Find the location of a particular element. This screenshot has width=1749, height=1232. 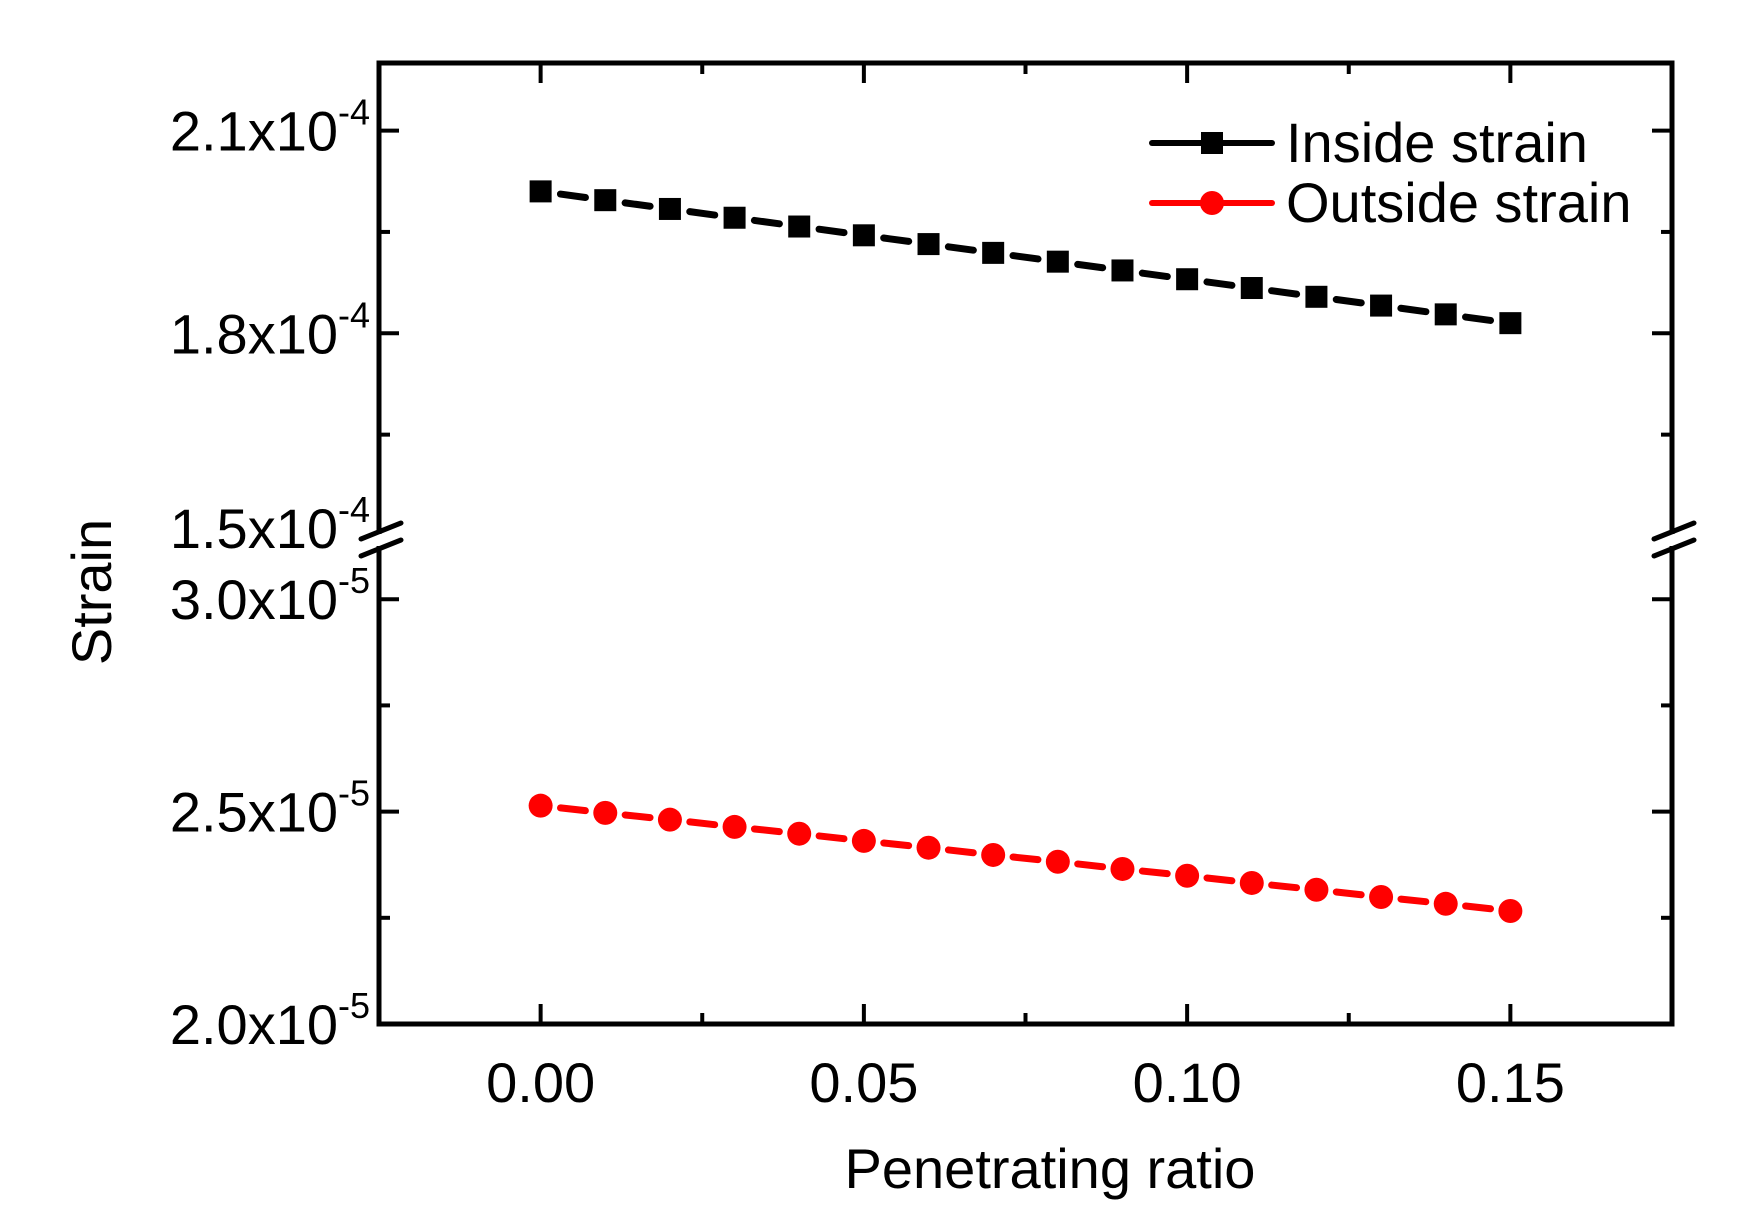

y-tick-mantissa: 2.1x10 is located at coordinates (254, 131).